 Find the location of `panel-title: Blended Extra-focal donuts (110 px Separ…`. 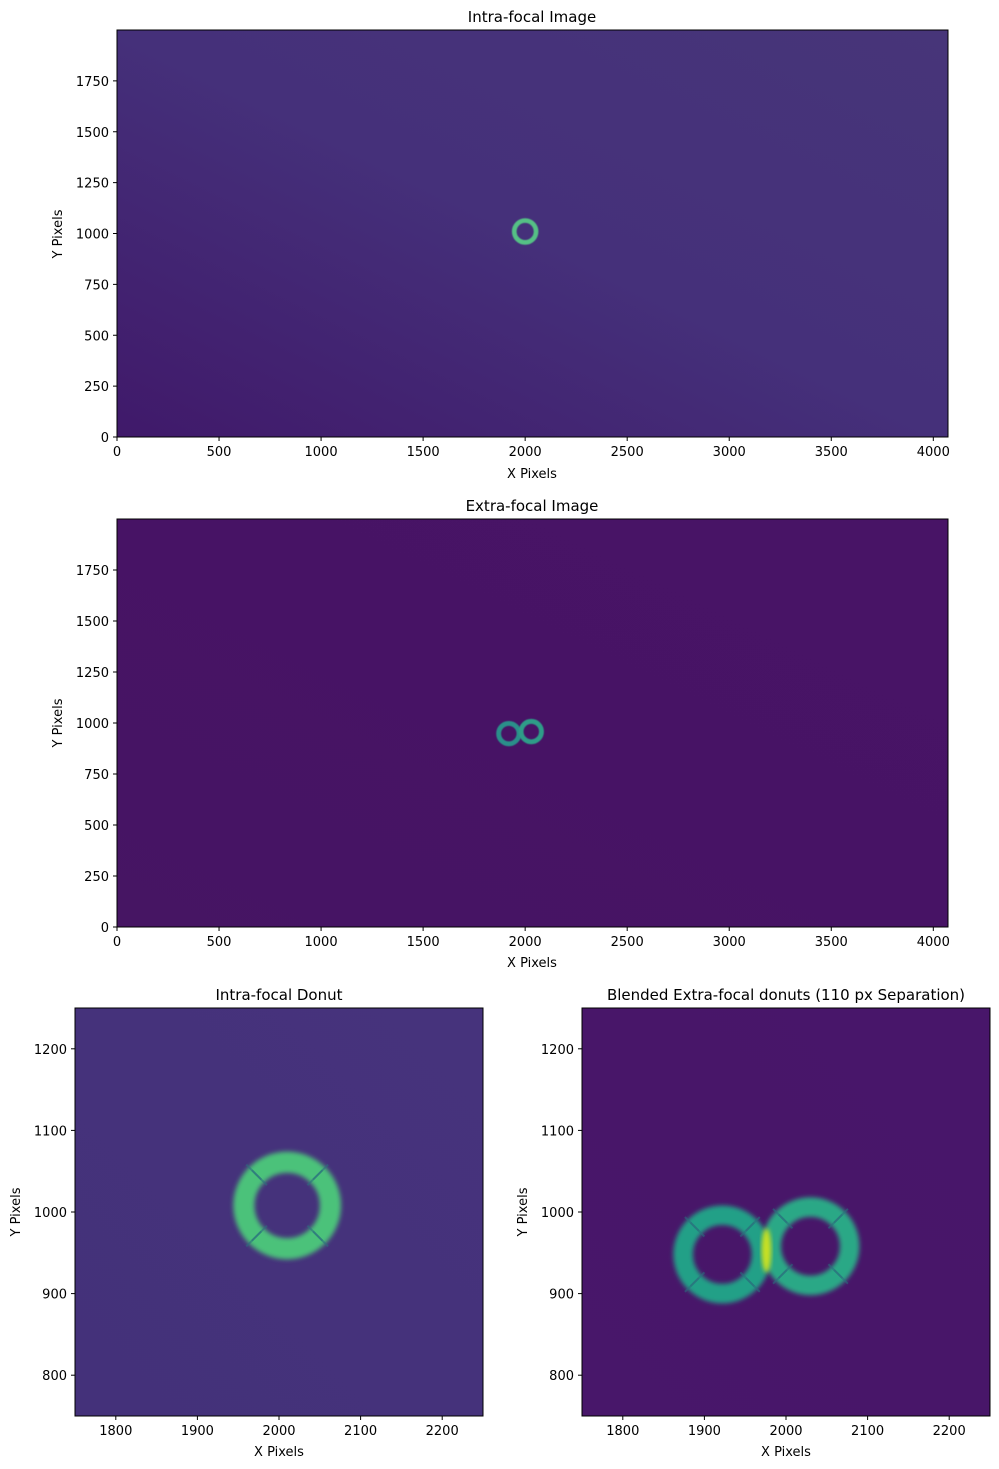

panel-title: Blended Extra-focal donuts (110 px Separ… is located at coordinates (786, 995).